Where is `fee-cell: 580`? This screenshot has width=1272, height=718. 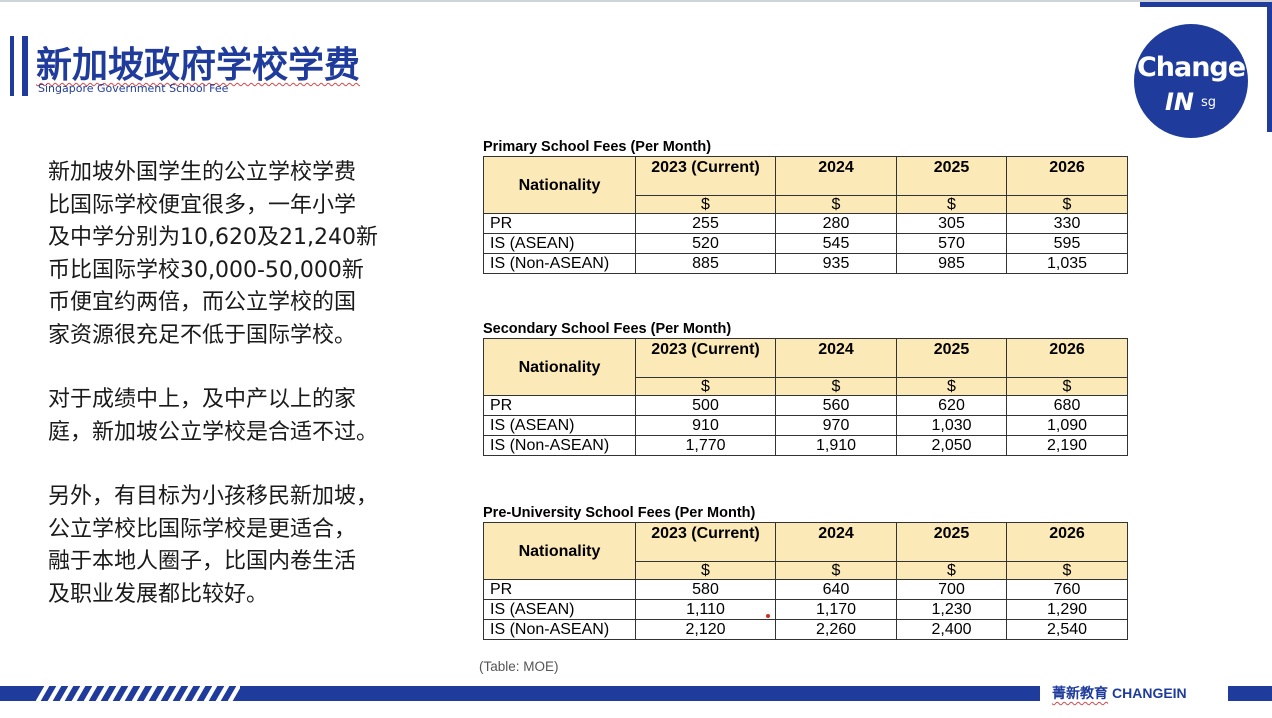
fee-cell: 580 is located at coordinates (705, 589).